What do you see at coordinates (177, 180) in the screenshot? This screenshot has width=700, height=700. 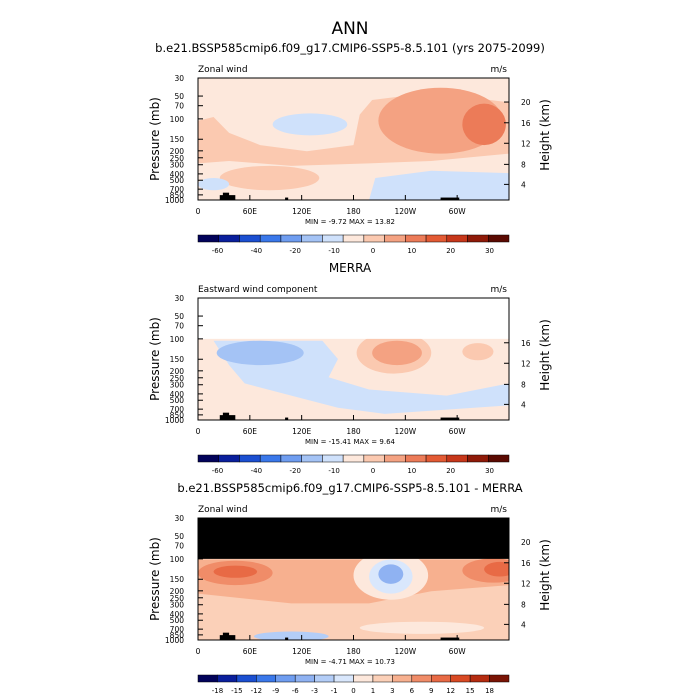 I see `pressure-tick-label: 500` at bounding box center [177, 180].